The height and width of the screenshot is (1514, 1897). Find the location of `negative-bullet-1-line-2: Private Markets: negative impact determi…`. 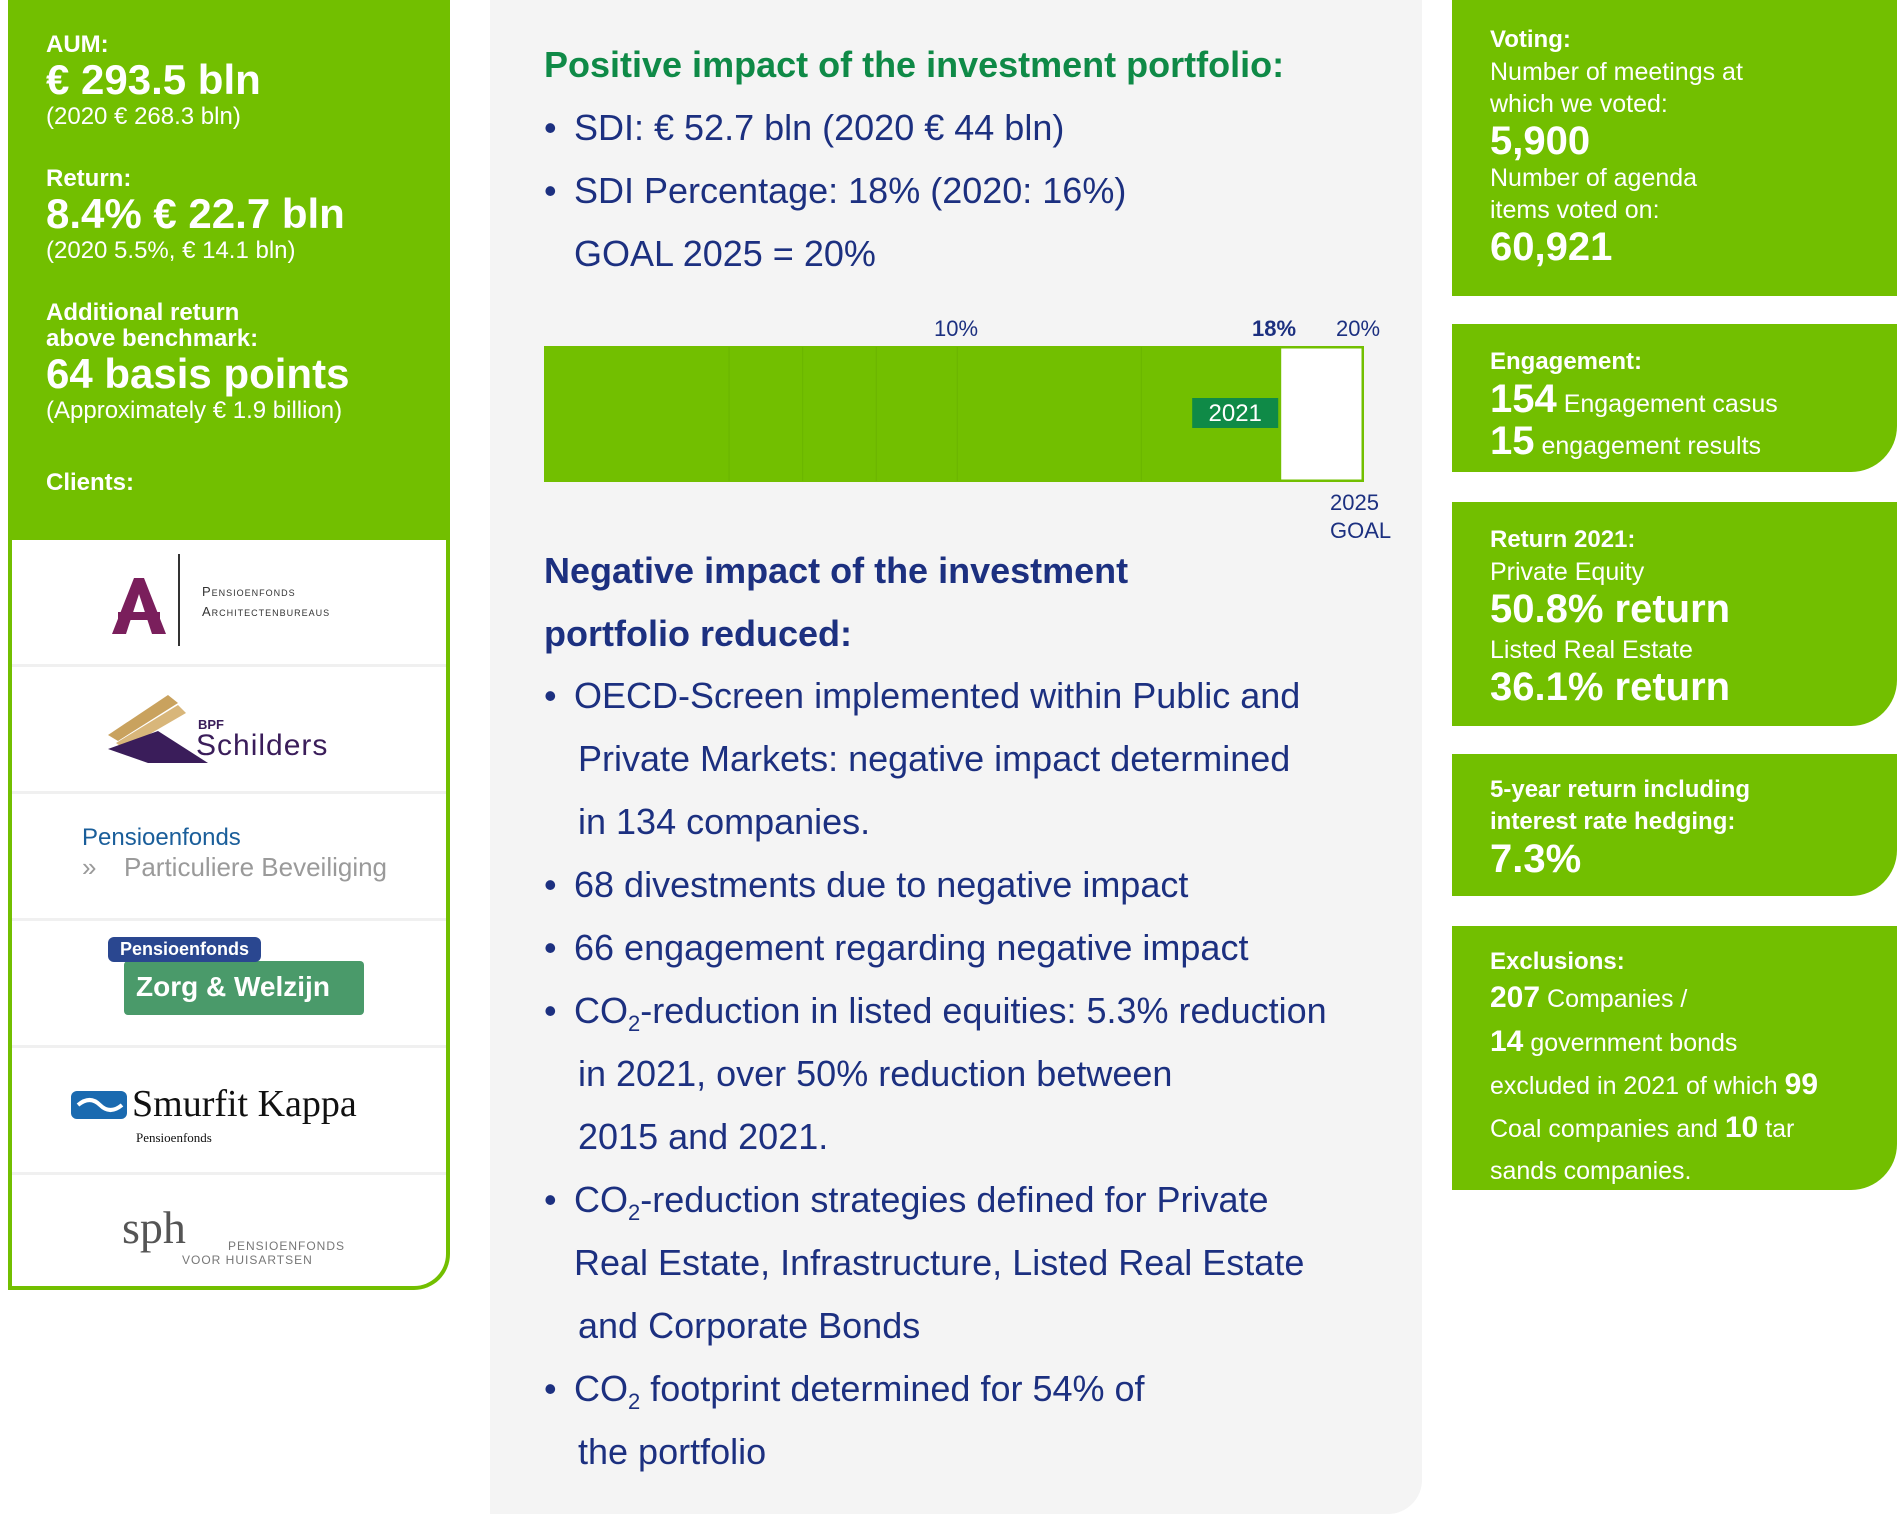

negative-bullet-1-line-2: Private Markets: negative impact determi… is located at coordinates (934, 758).